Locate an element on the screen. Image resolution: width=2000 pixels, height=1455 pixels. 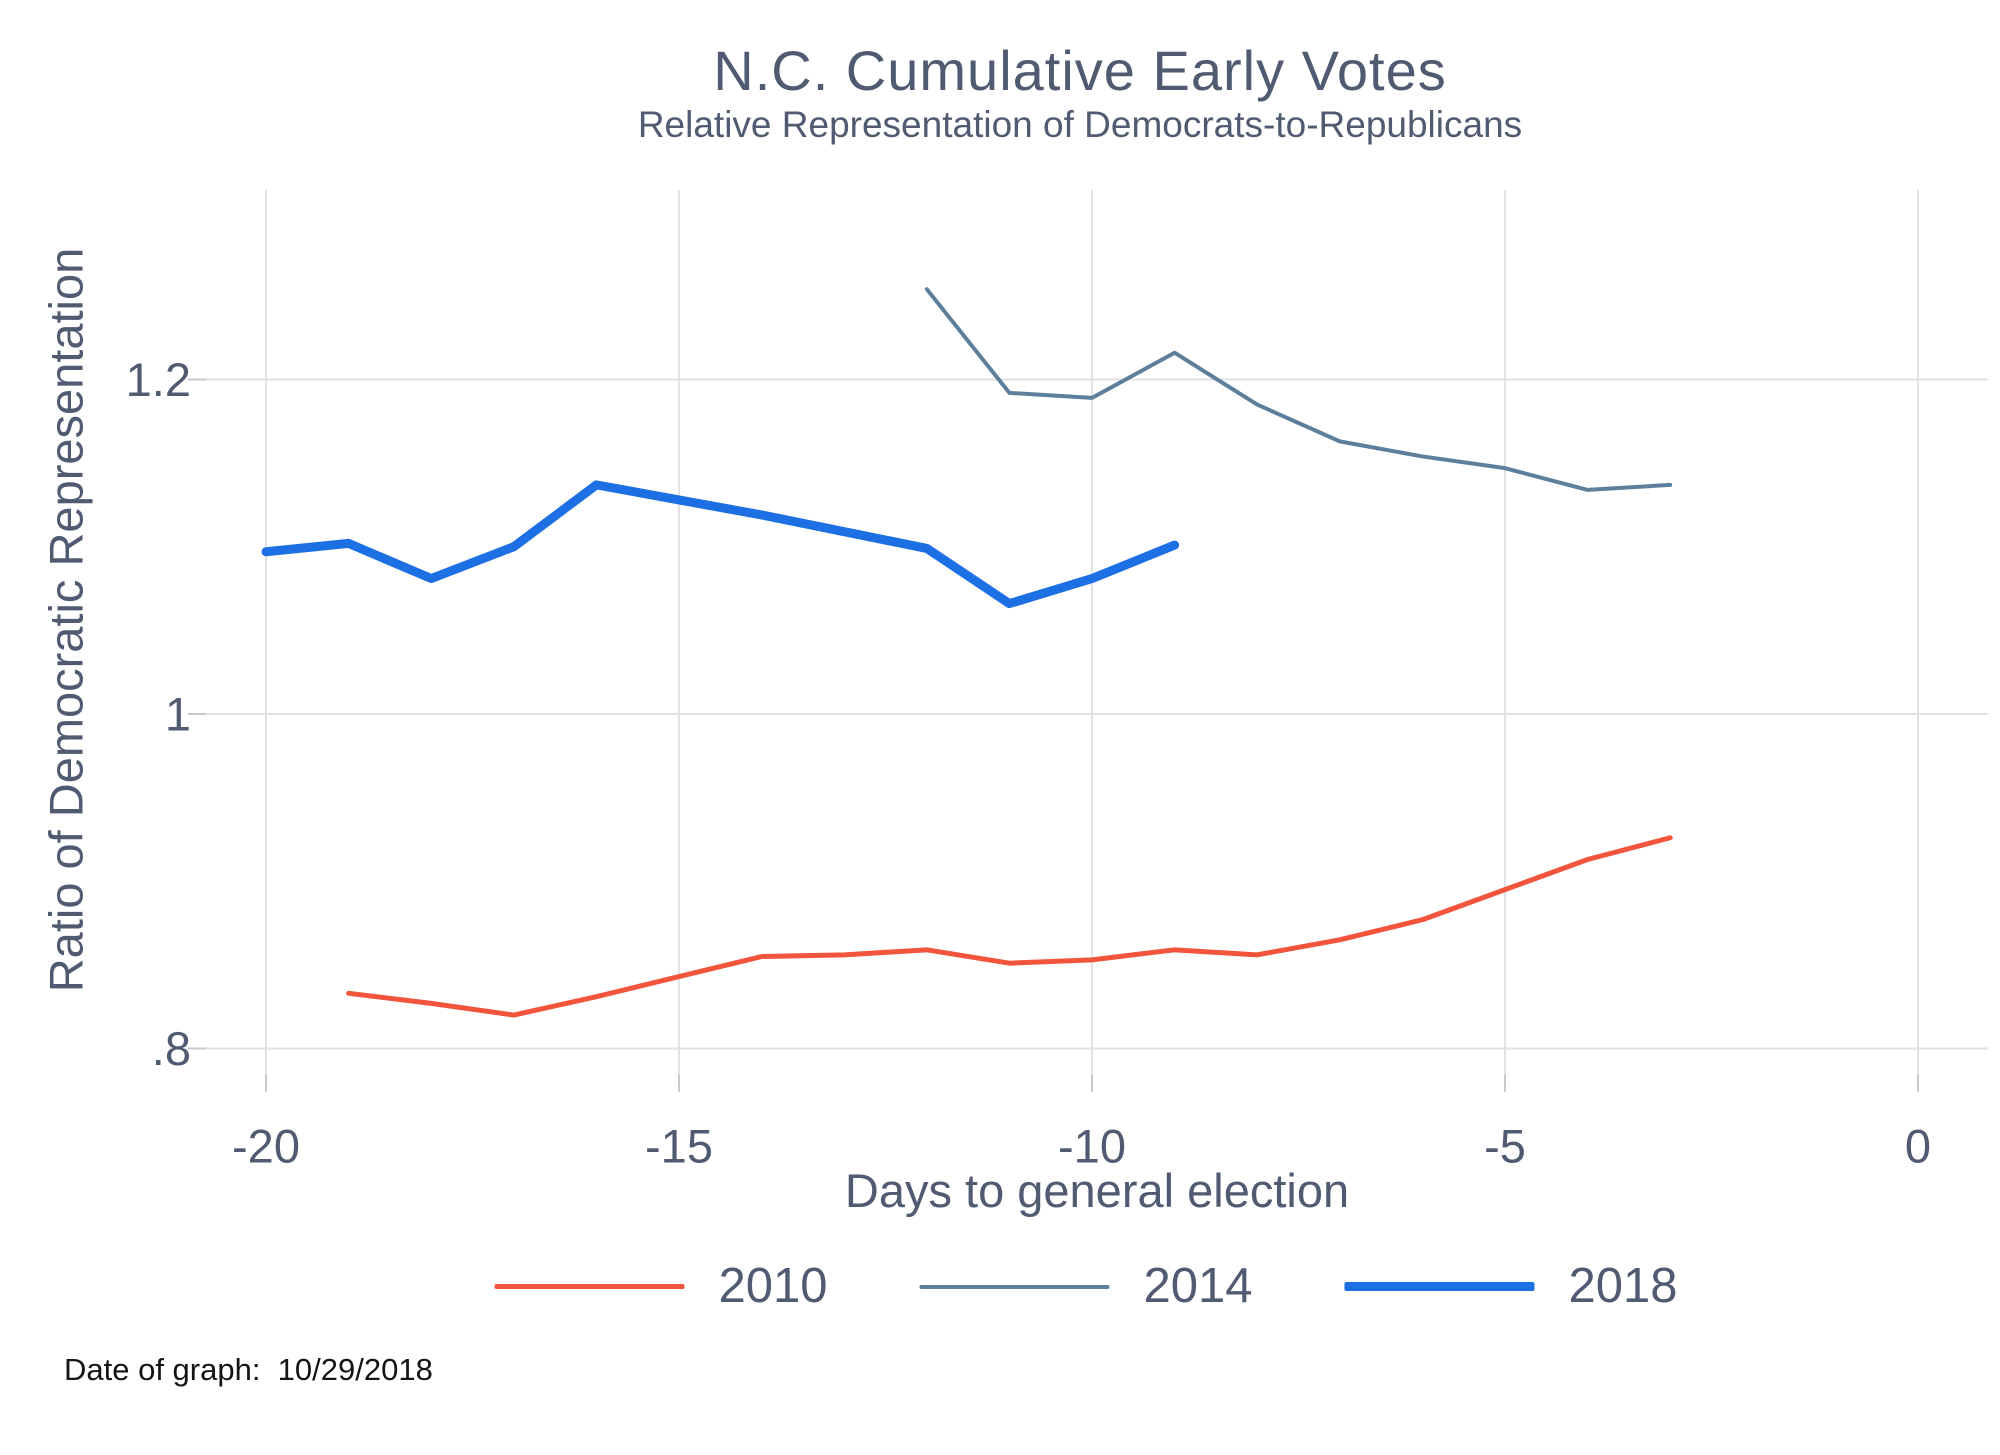
date-note: Date of graph: 10/29/2018 is located at coordinates (248, 1369).